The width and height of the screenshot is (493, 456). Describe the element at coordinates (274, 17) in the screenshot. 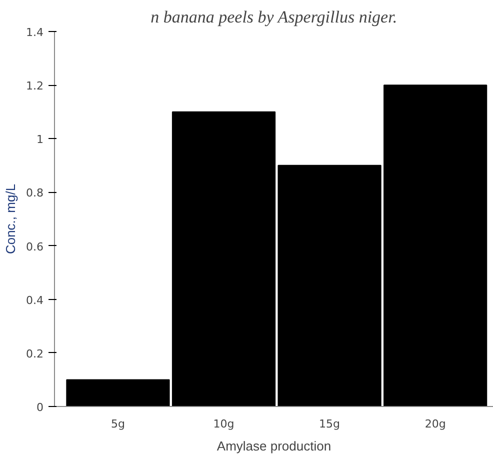

I see `chart-title: n banana peels by Aspergillus niger.` at that location.